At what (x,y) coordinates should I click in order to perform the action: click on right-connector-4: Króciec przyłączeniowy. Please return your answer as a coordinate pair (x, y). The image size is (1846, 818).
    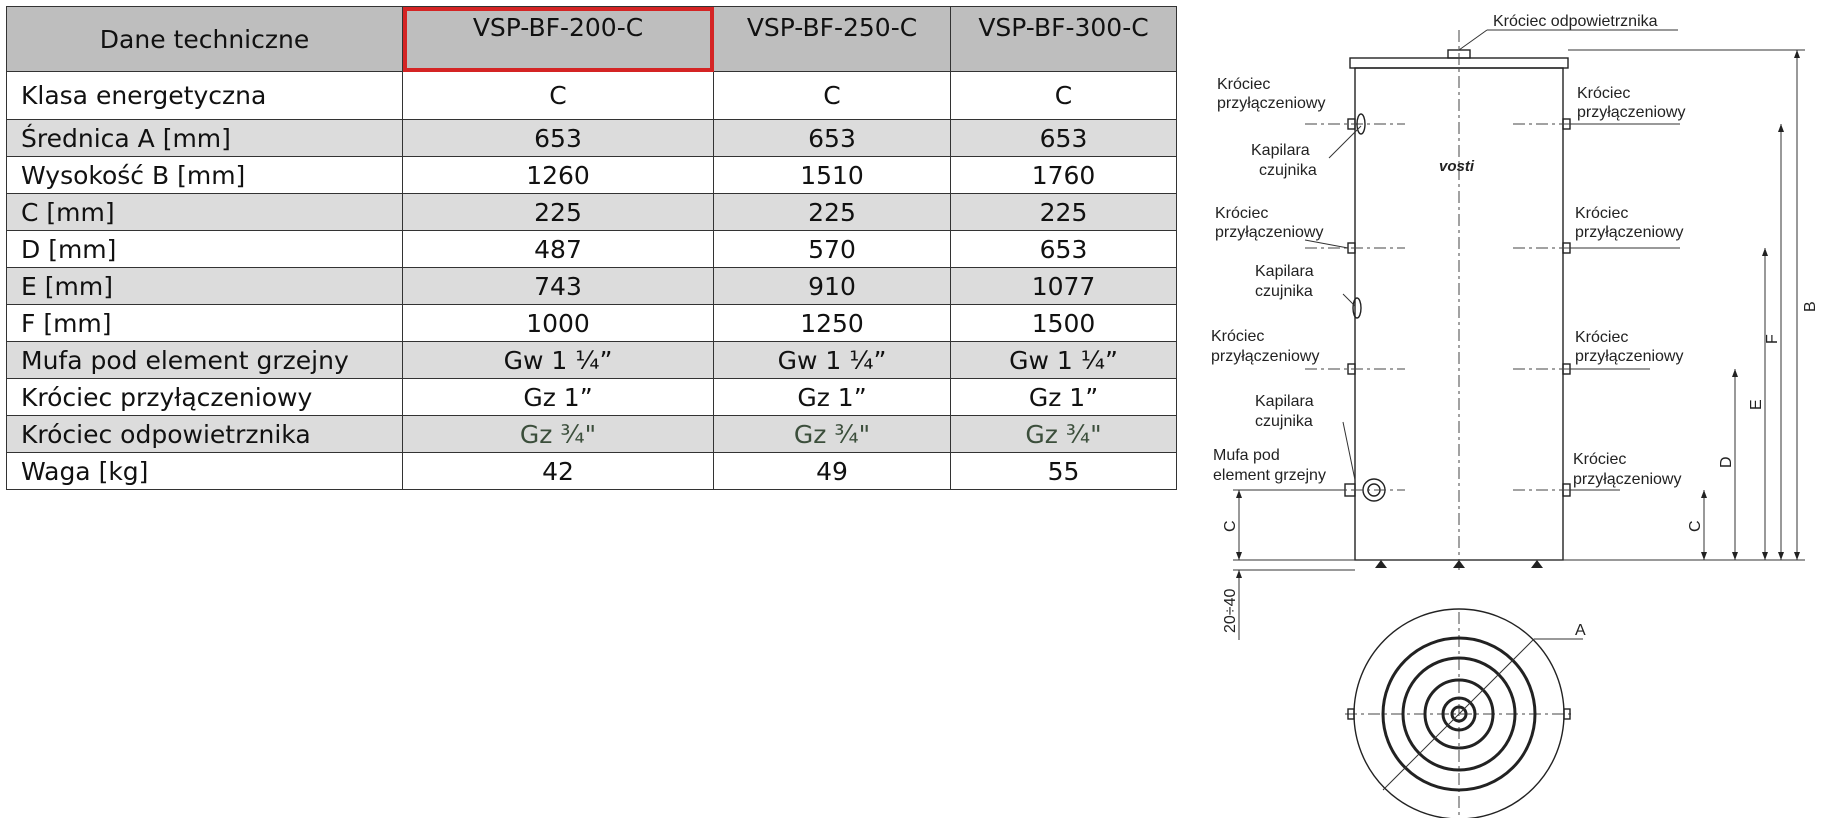
    Looking at the image, I should click on (1597, 474).